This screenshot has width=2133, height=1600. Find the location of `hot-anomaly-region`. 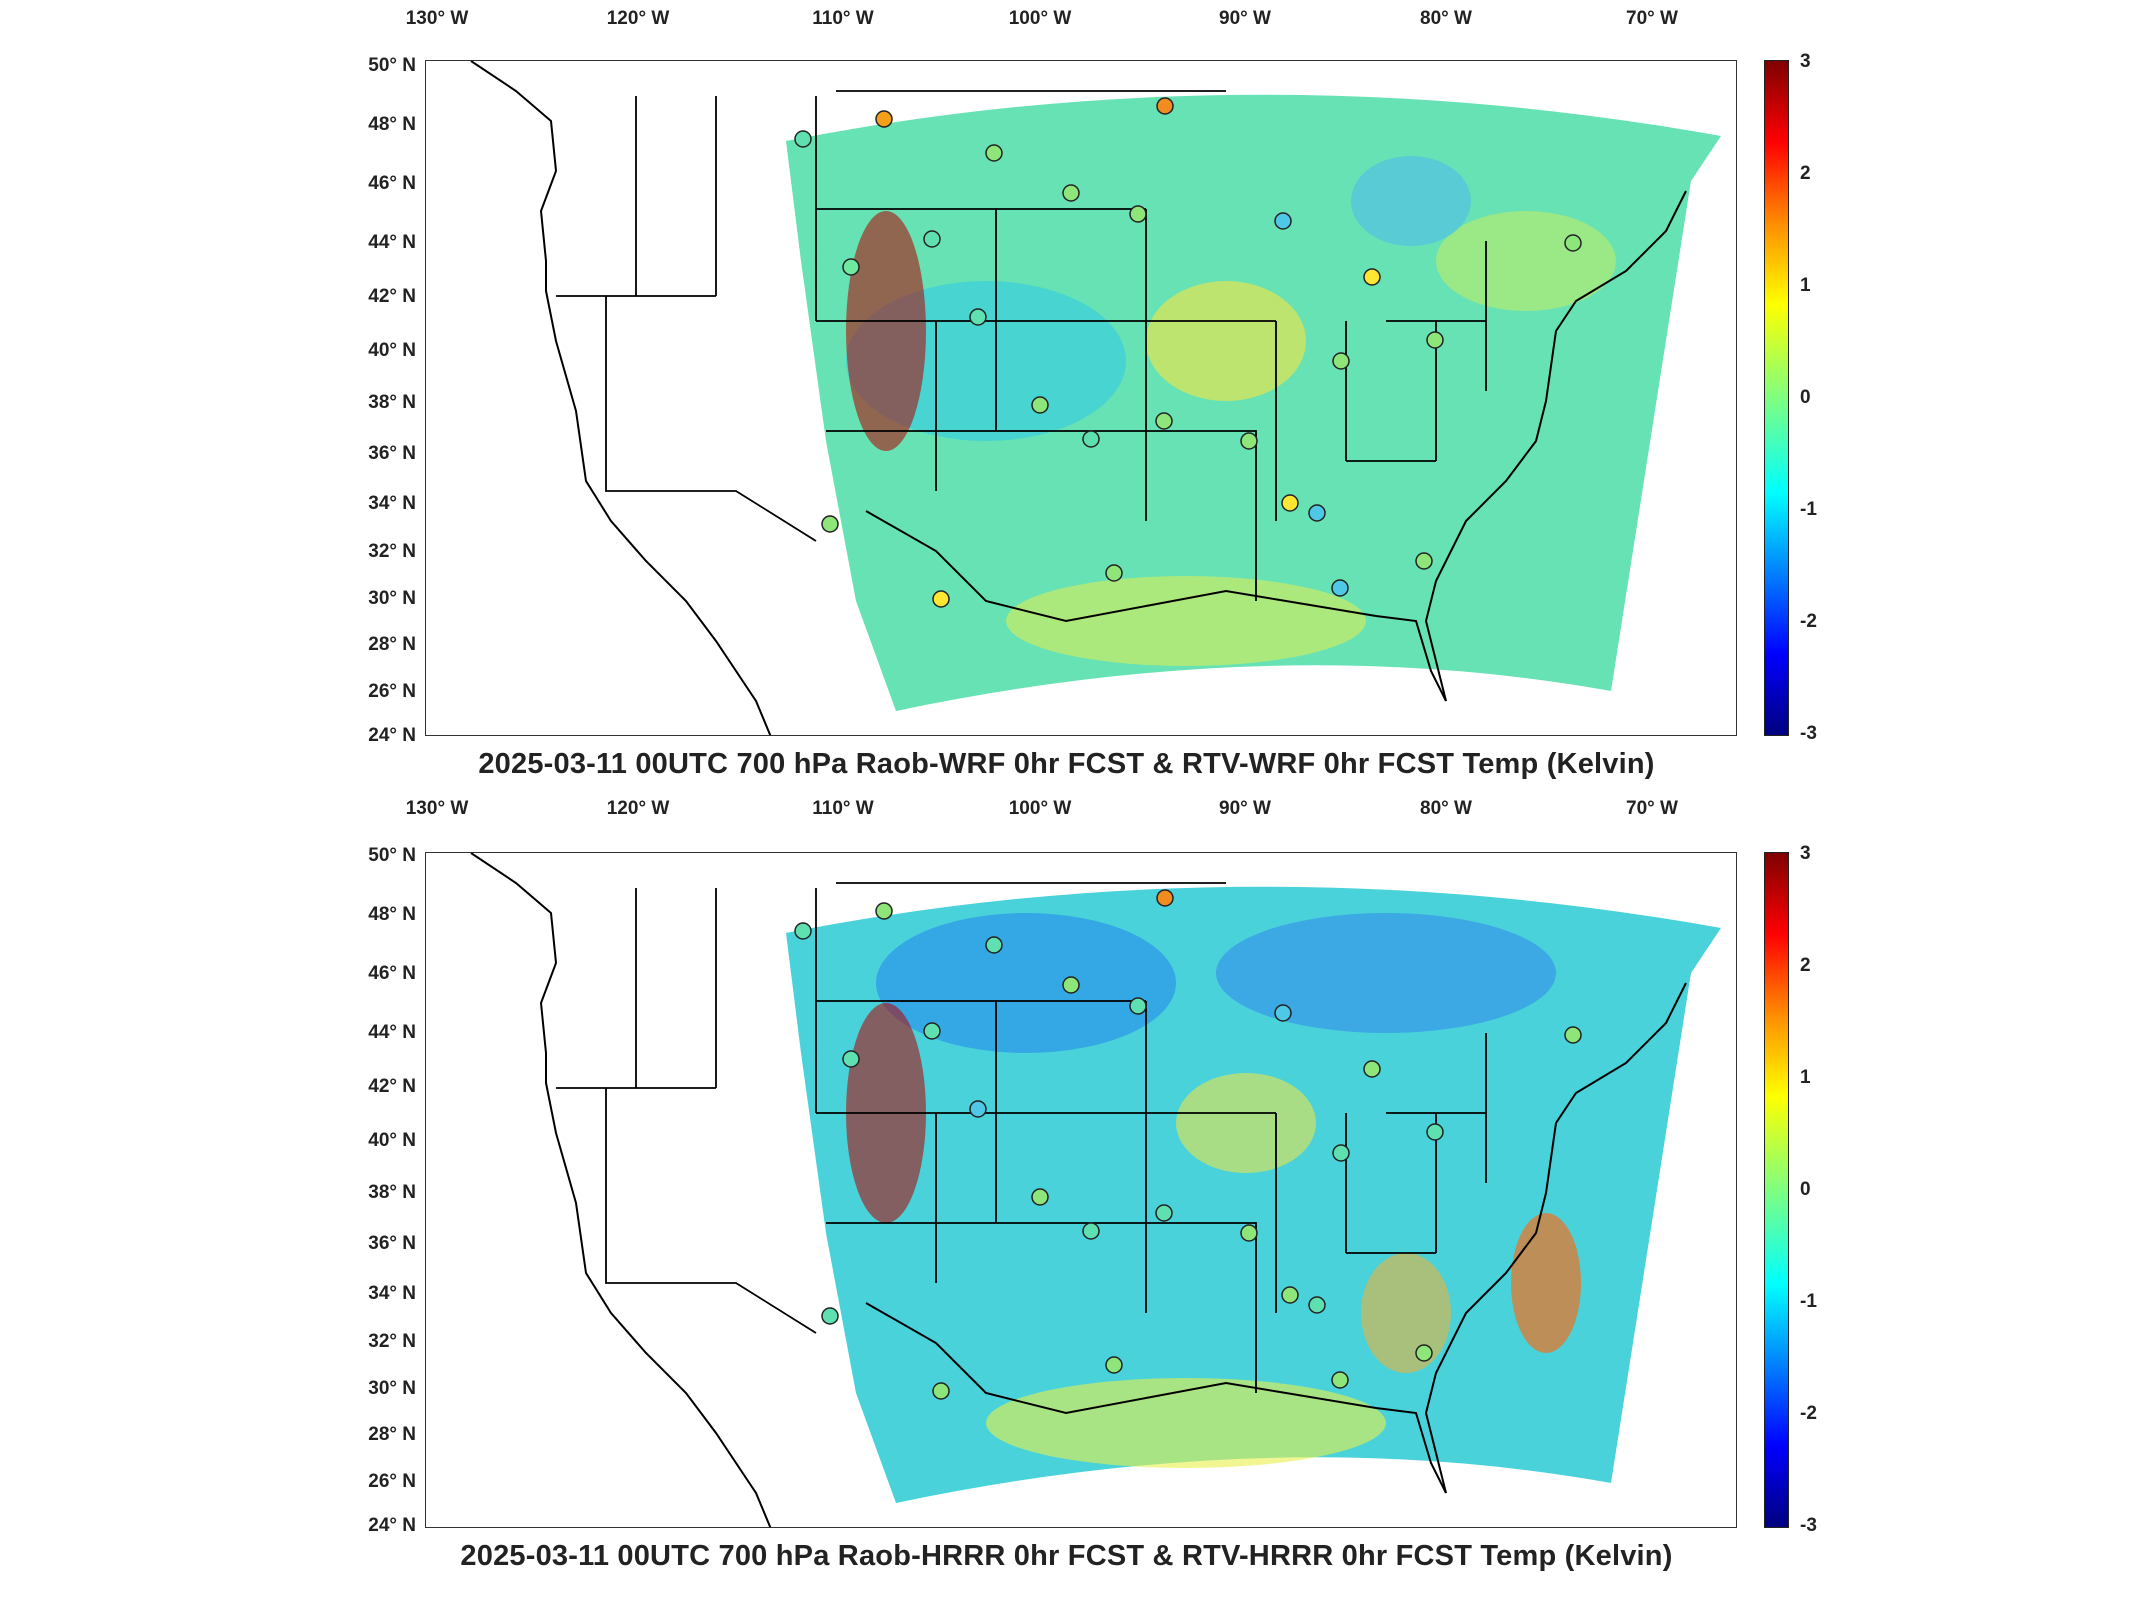

hot-anomaly-region is located at coordinates (886, 331).